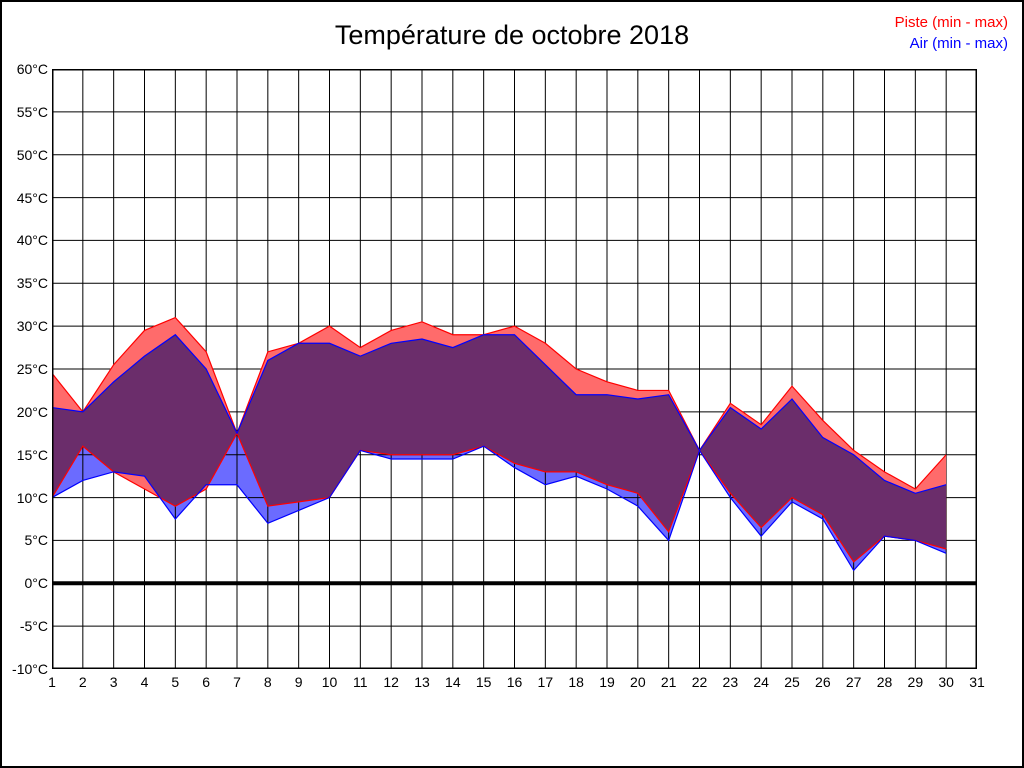 This screenshot has height=768, width=1024. Describe the element at coordinates (32, 369) in the screenshot. I see `y-axis-tick-label: 25°C` at that location.